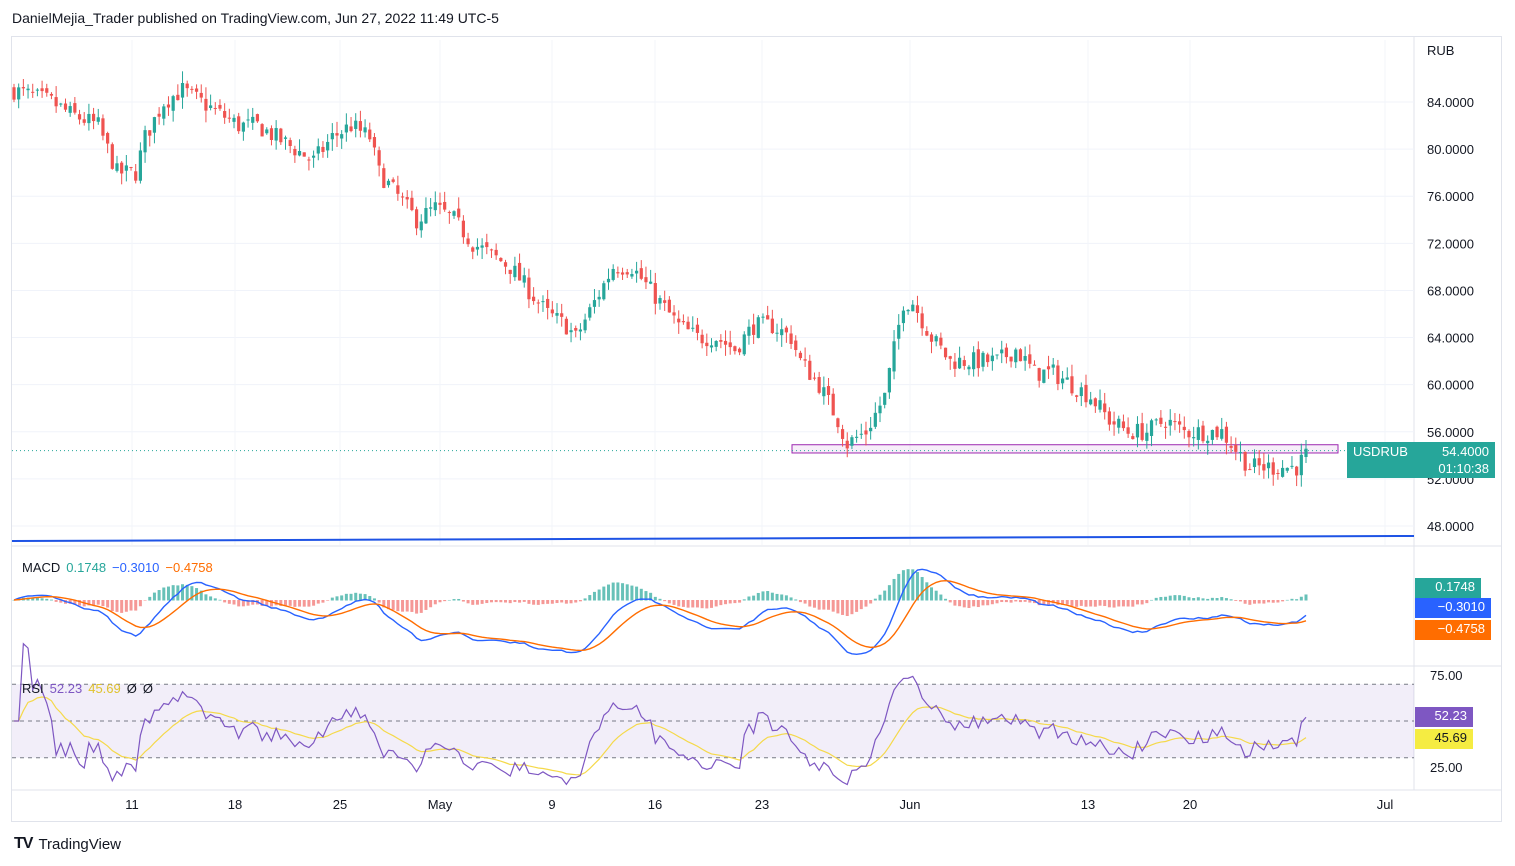  Describe the element at coordinates (1448, 588) in the screenshot. I see `macd-hist-tag: 0.1748` at that location.